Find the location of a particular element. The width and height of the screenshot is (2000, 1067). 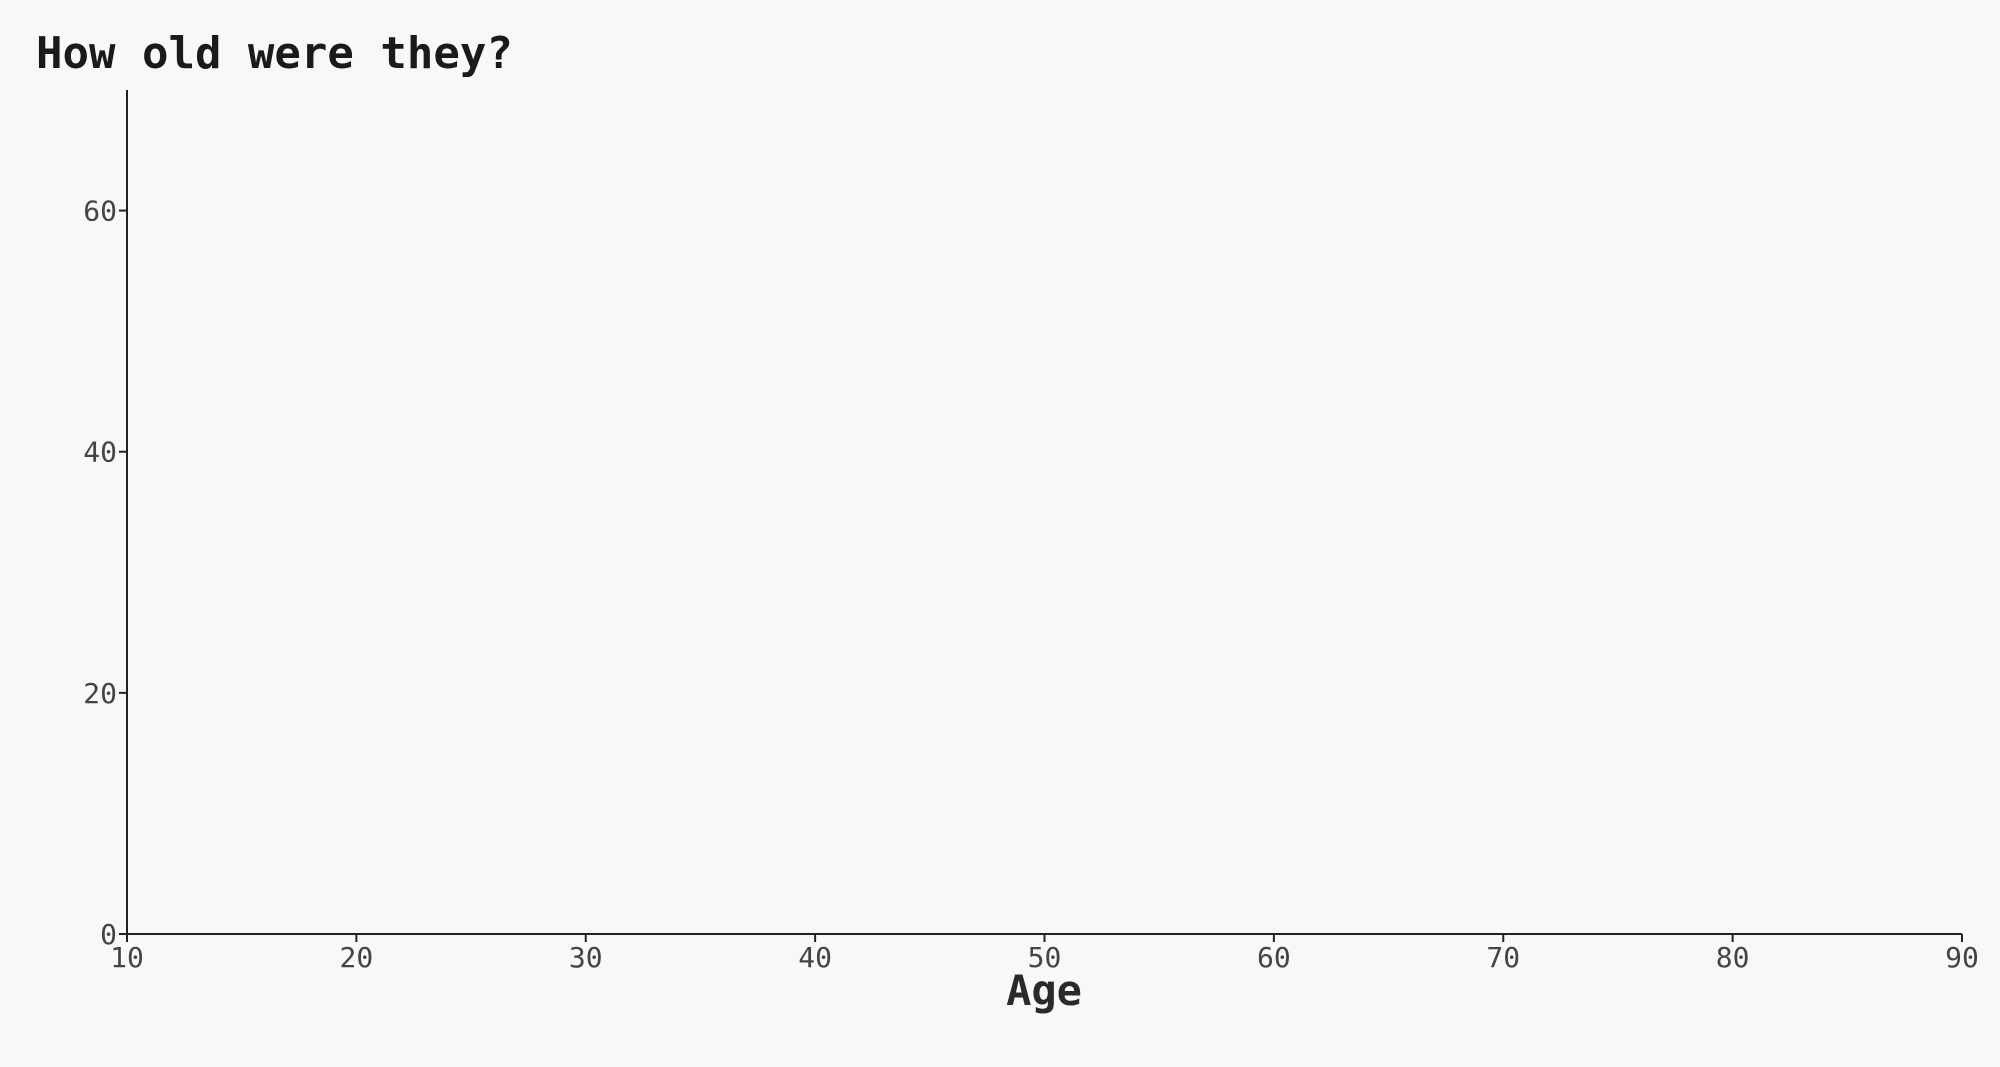

x-tick-label: 90 is located at coordinates (1962, 957).